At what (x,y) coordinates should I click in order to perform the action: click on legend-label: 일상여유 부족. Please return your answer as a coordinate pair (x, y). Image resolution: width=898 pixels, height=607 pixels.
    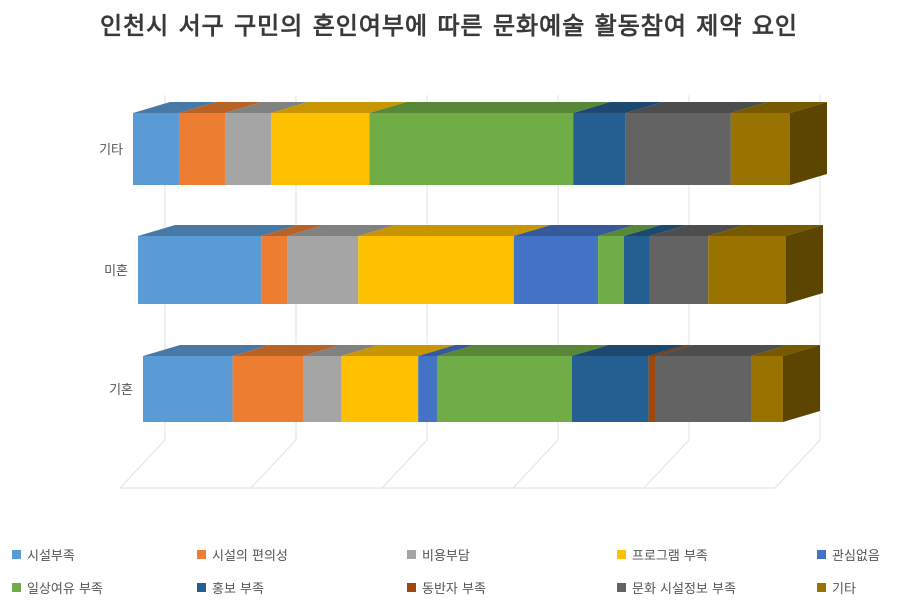
    Looking at the image, I should click on (65, 589).